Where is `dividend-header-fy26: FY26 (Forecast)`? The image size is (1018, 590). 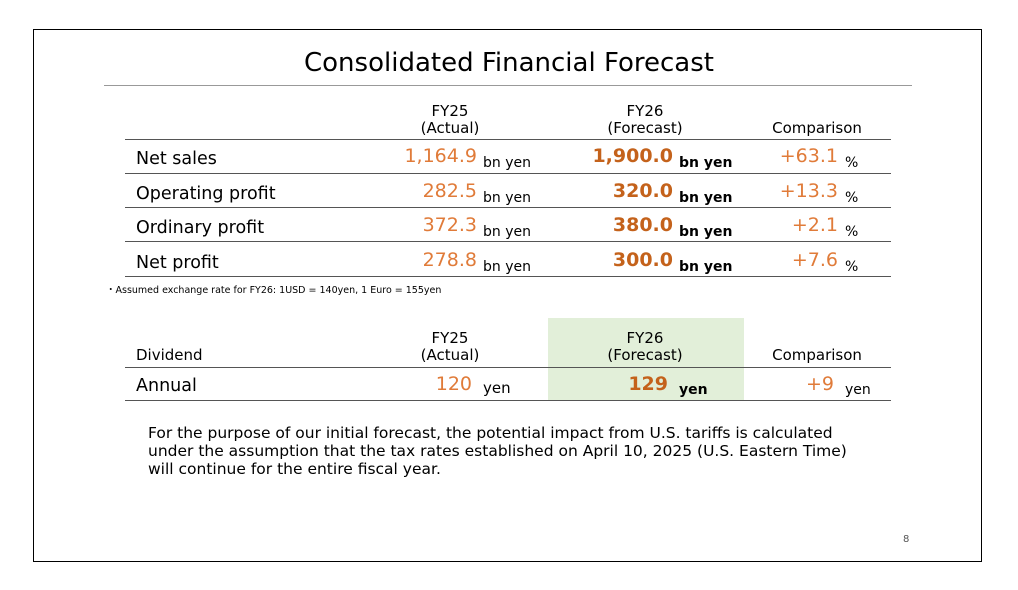 dividend-header-fy26: FY26 (Forecast) is located at coordinates (645, 347).